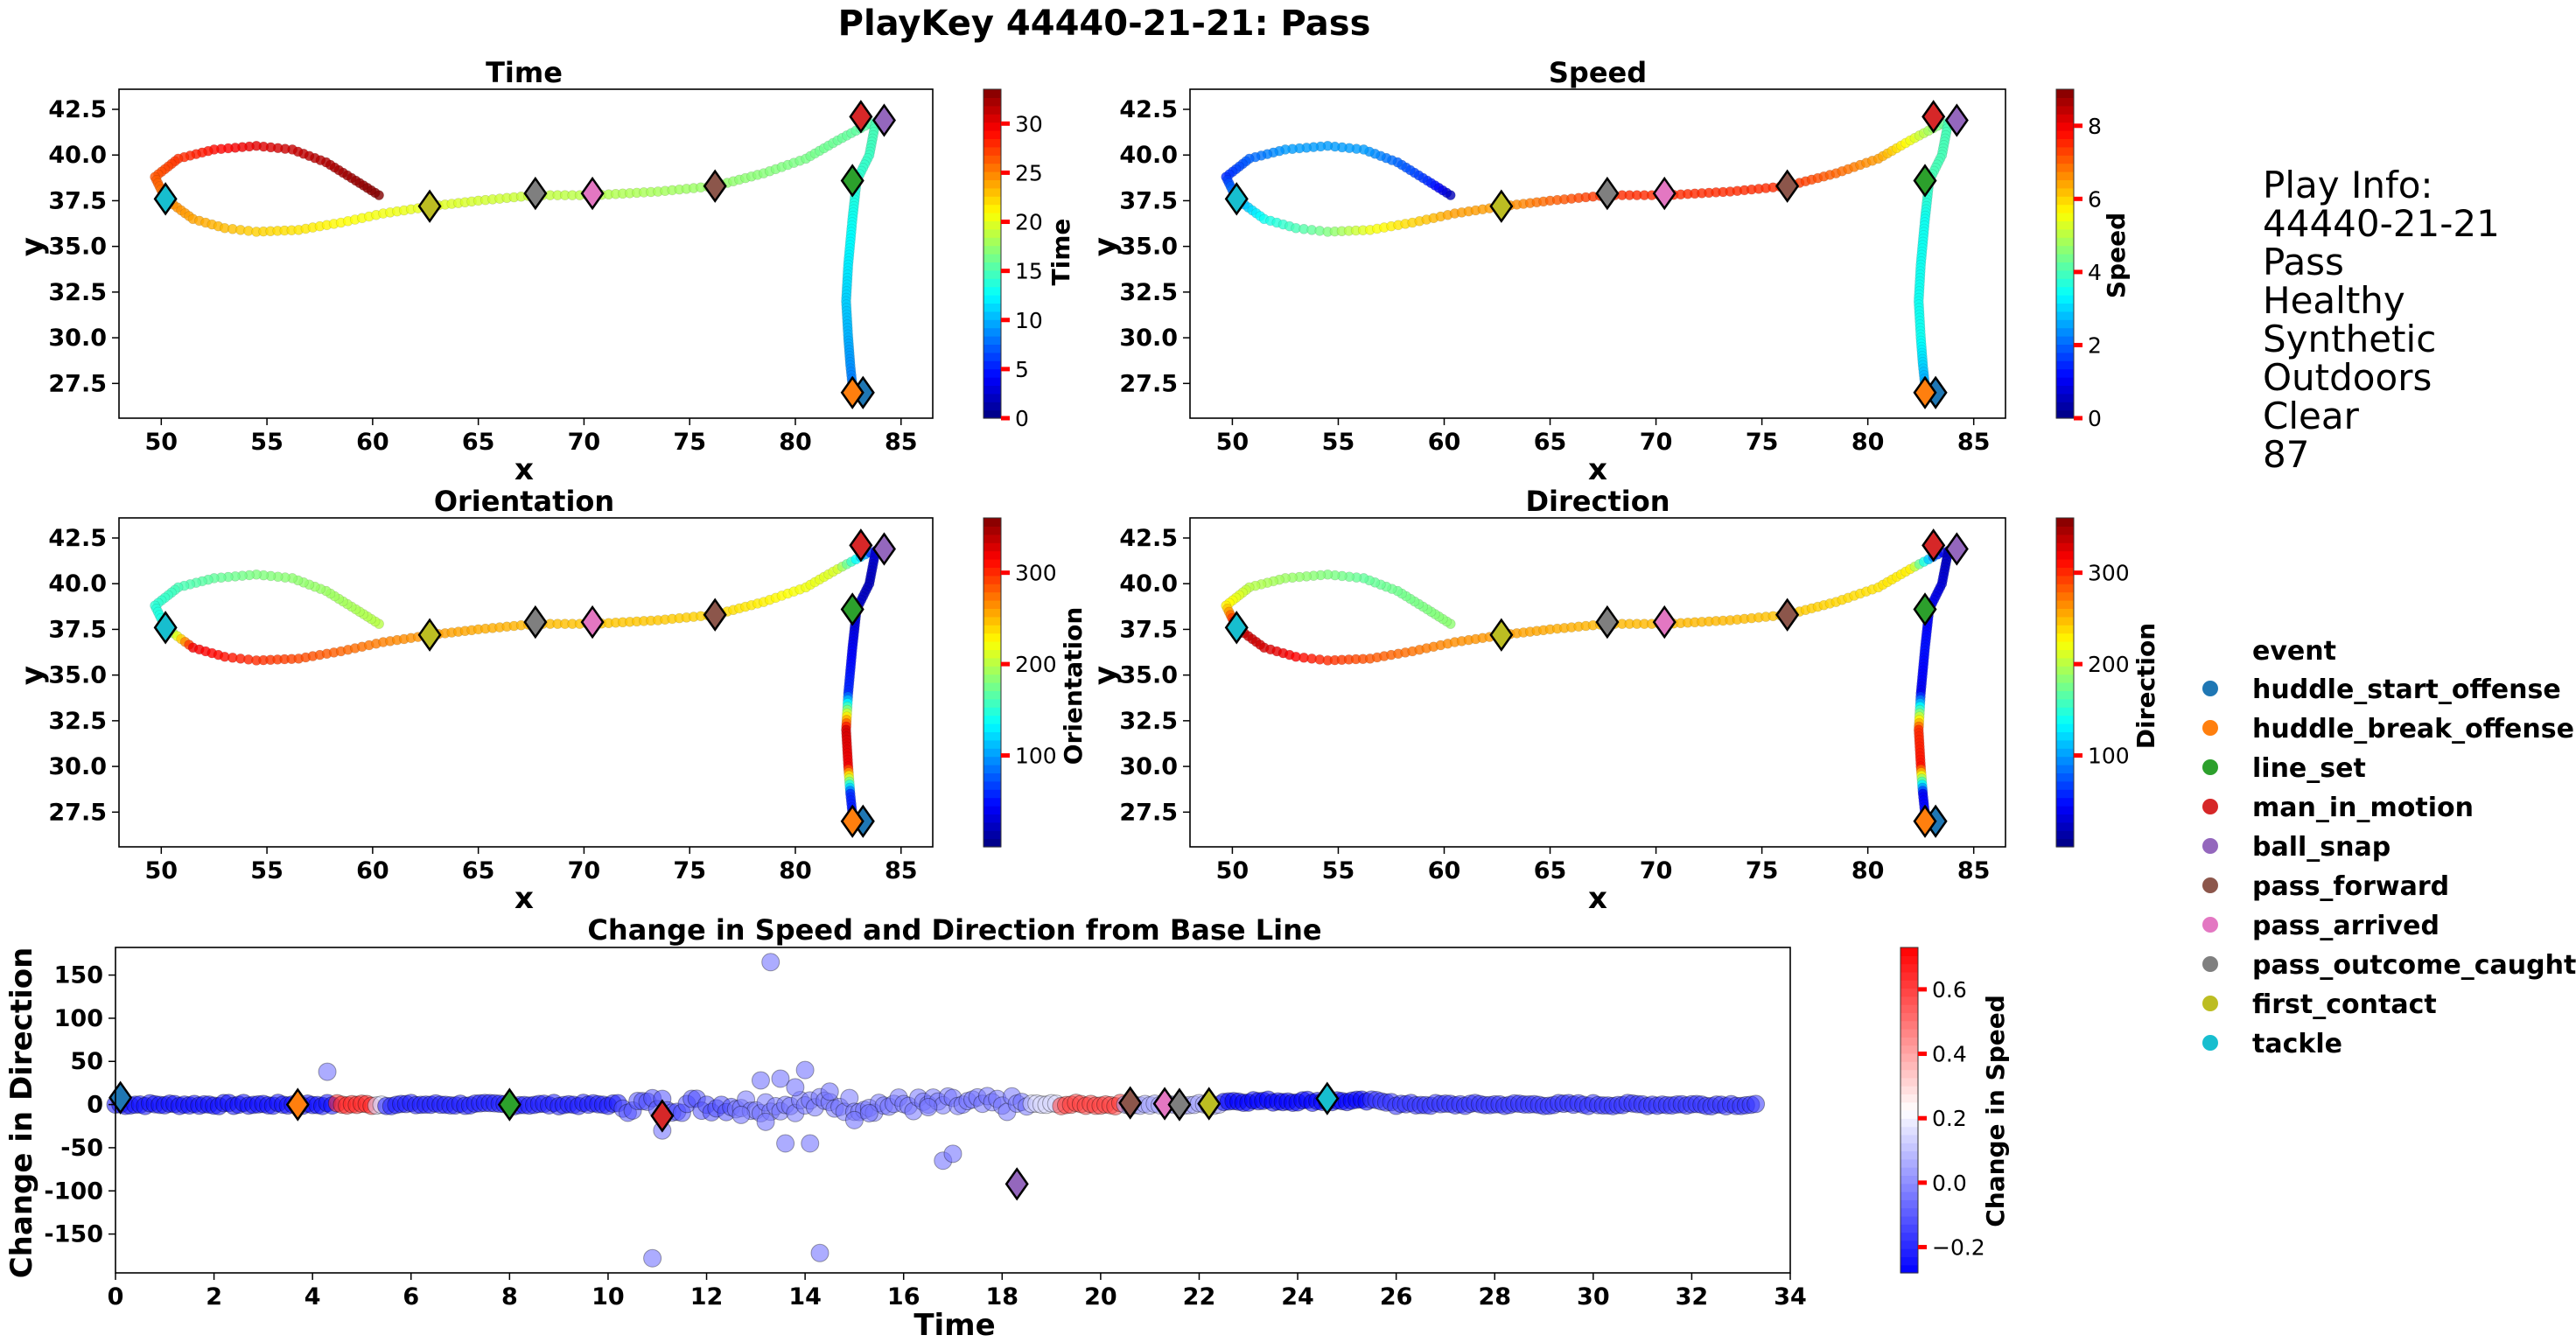 The width and height of the screenshot is (2576, 1342). What do you see at coordinates (2381, 223) in the screenshot?
I see `play-info-line: 44440-21-21` at bounding box center [2381, 223].